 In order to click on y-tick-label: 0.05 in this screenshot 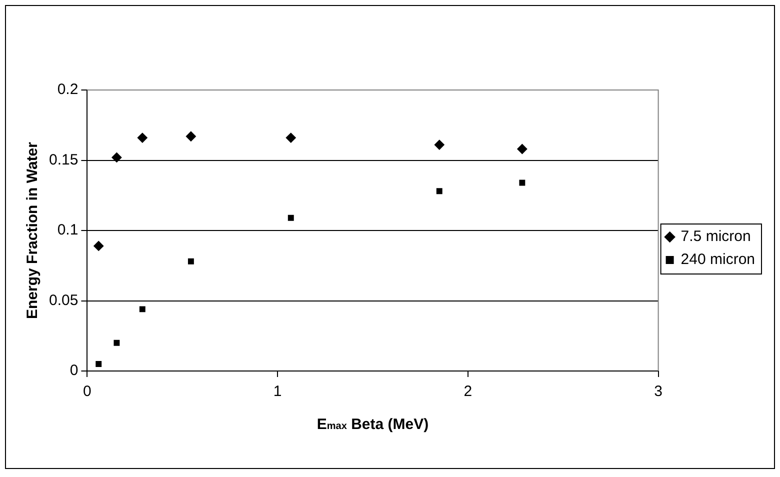, I will do `click(63, 300)`.